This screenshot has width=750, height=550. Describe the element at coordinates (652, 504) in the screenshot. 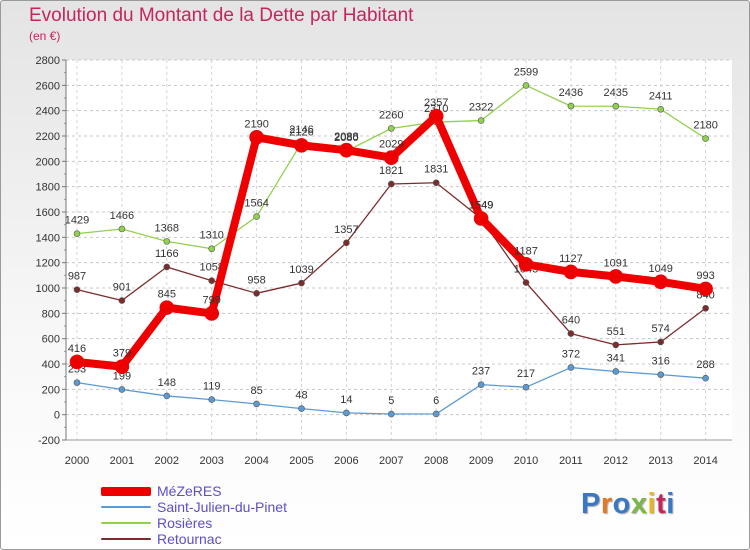

I see `logo-letter: i` at that location.